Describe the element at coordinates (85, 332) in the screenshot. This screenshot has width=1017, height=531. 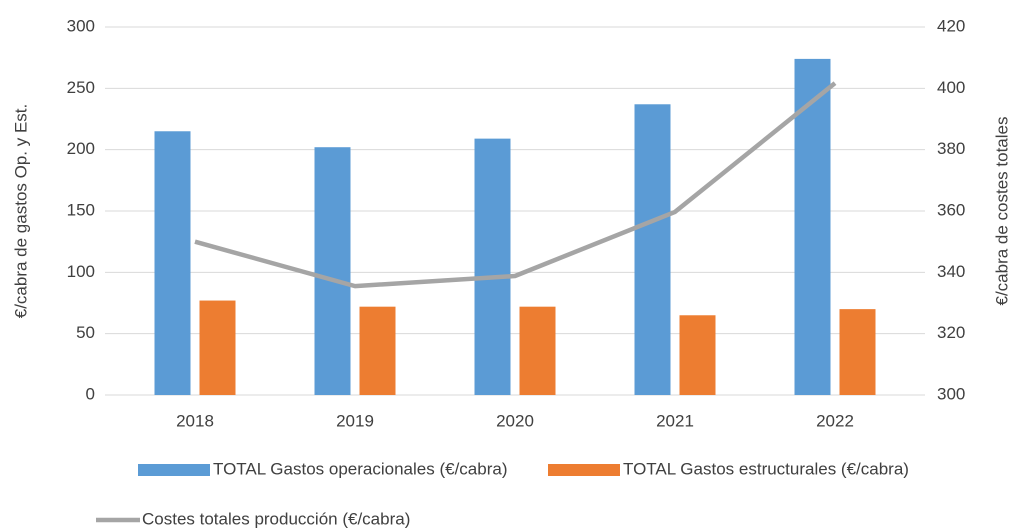
I see `y-tick-label: 50` at that location.